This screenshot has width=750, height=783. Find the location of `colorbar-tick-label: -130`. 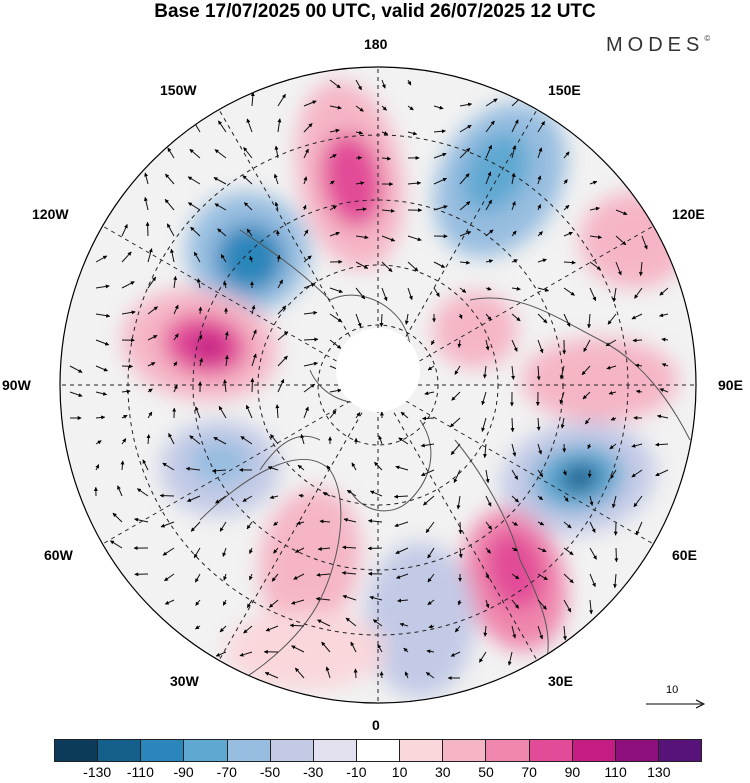

colorbar-tick-label: -130 is located at coordinates (97, 772).